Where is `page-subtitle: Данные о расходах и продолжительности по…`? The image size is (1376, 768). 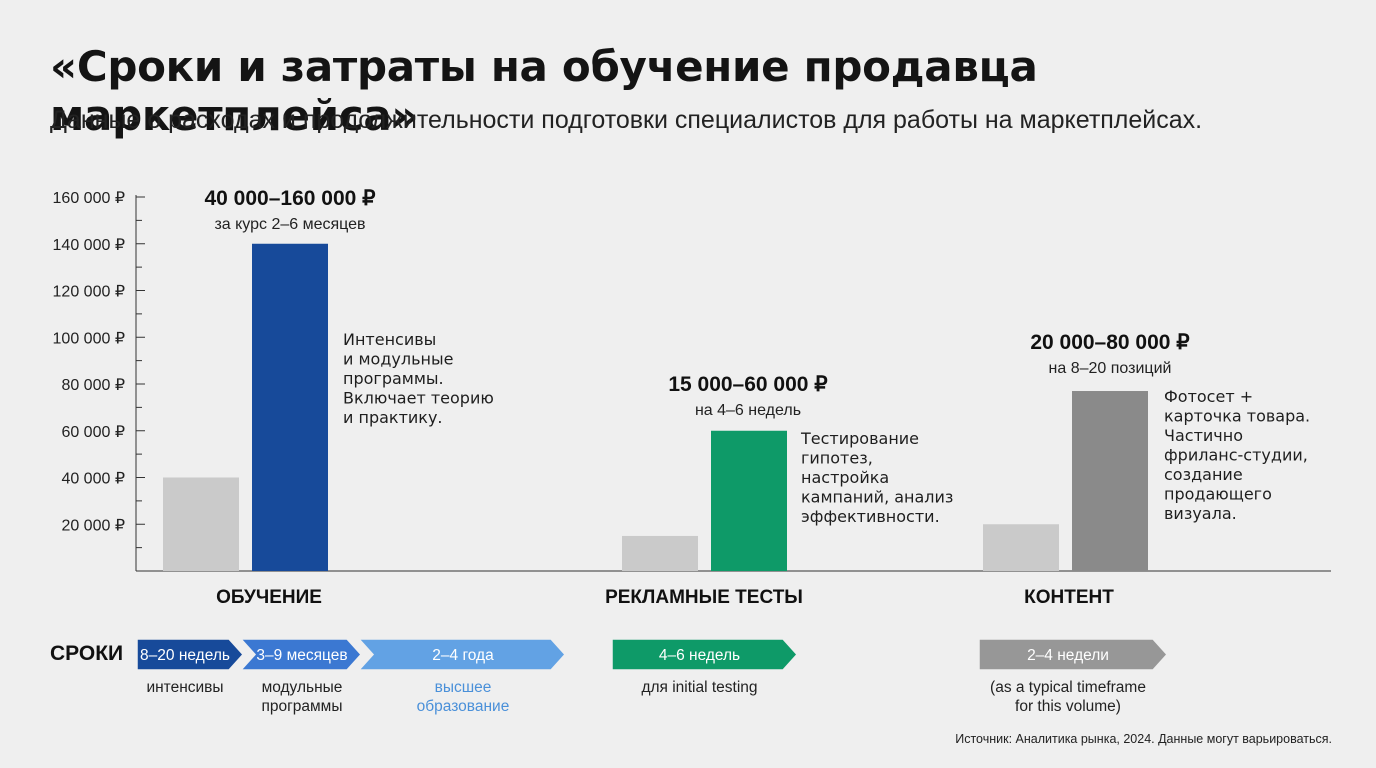 page-subtitle: Данные о расходах и продолжительности по… is located at coordinates (626, 120).